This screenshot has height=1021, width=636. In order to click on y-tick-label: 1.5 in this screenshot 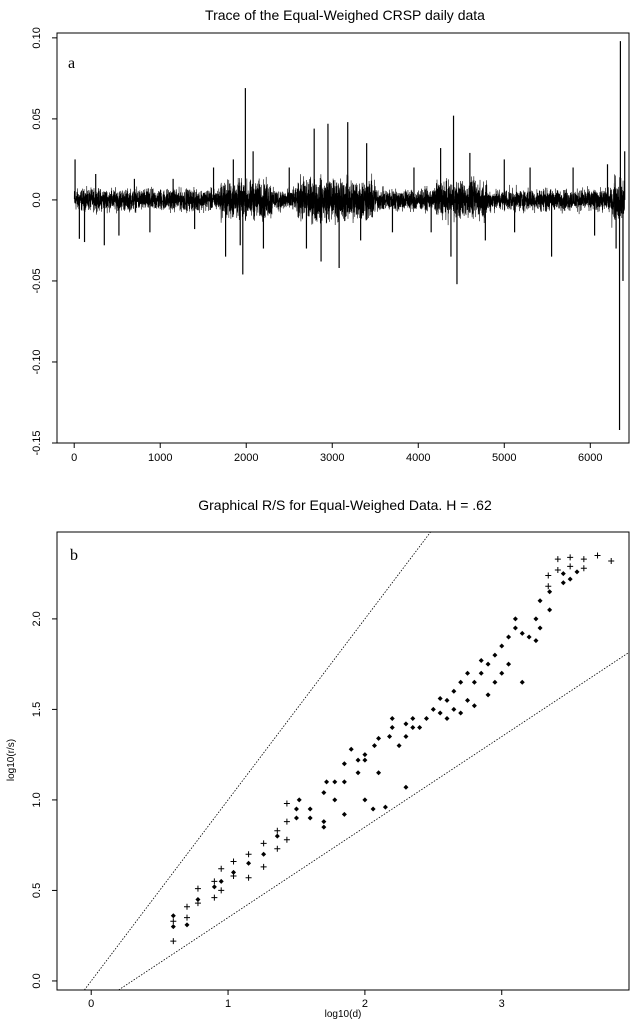, I will do `click(37, 709)`.